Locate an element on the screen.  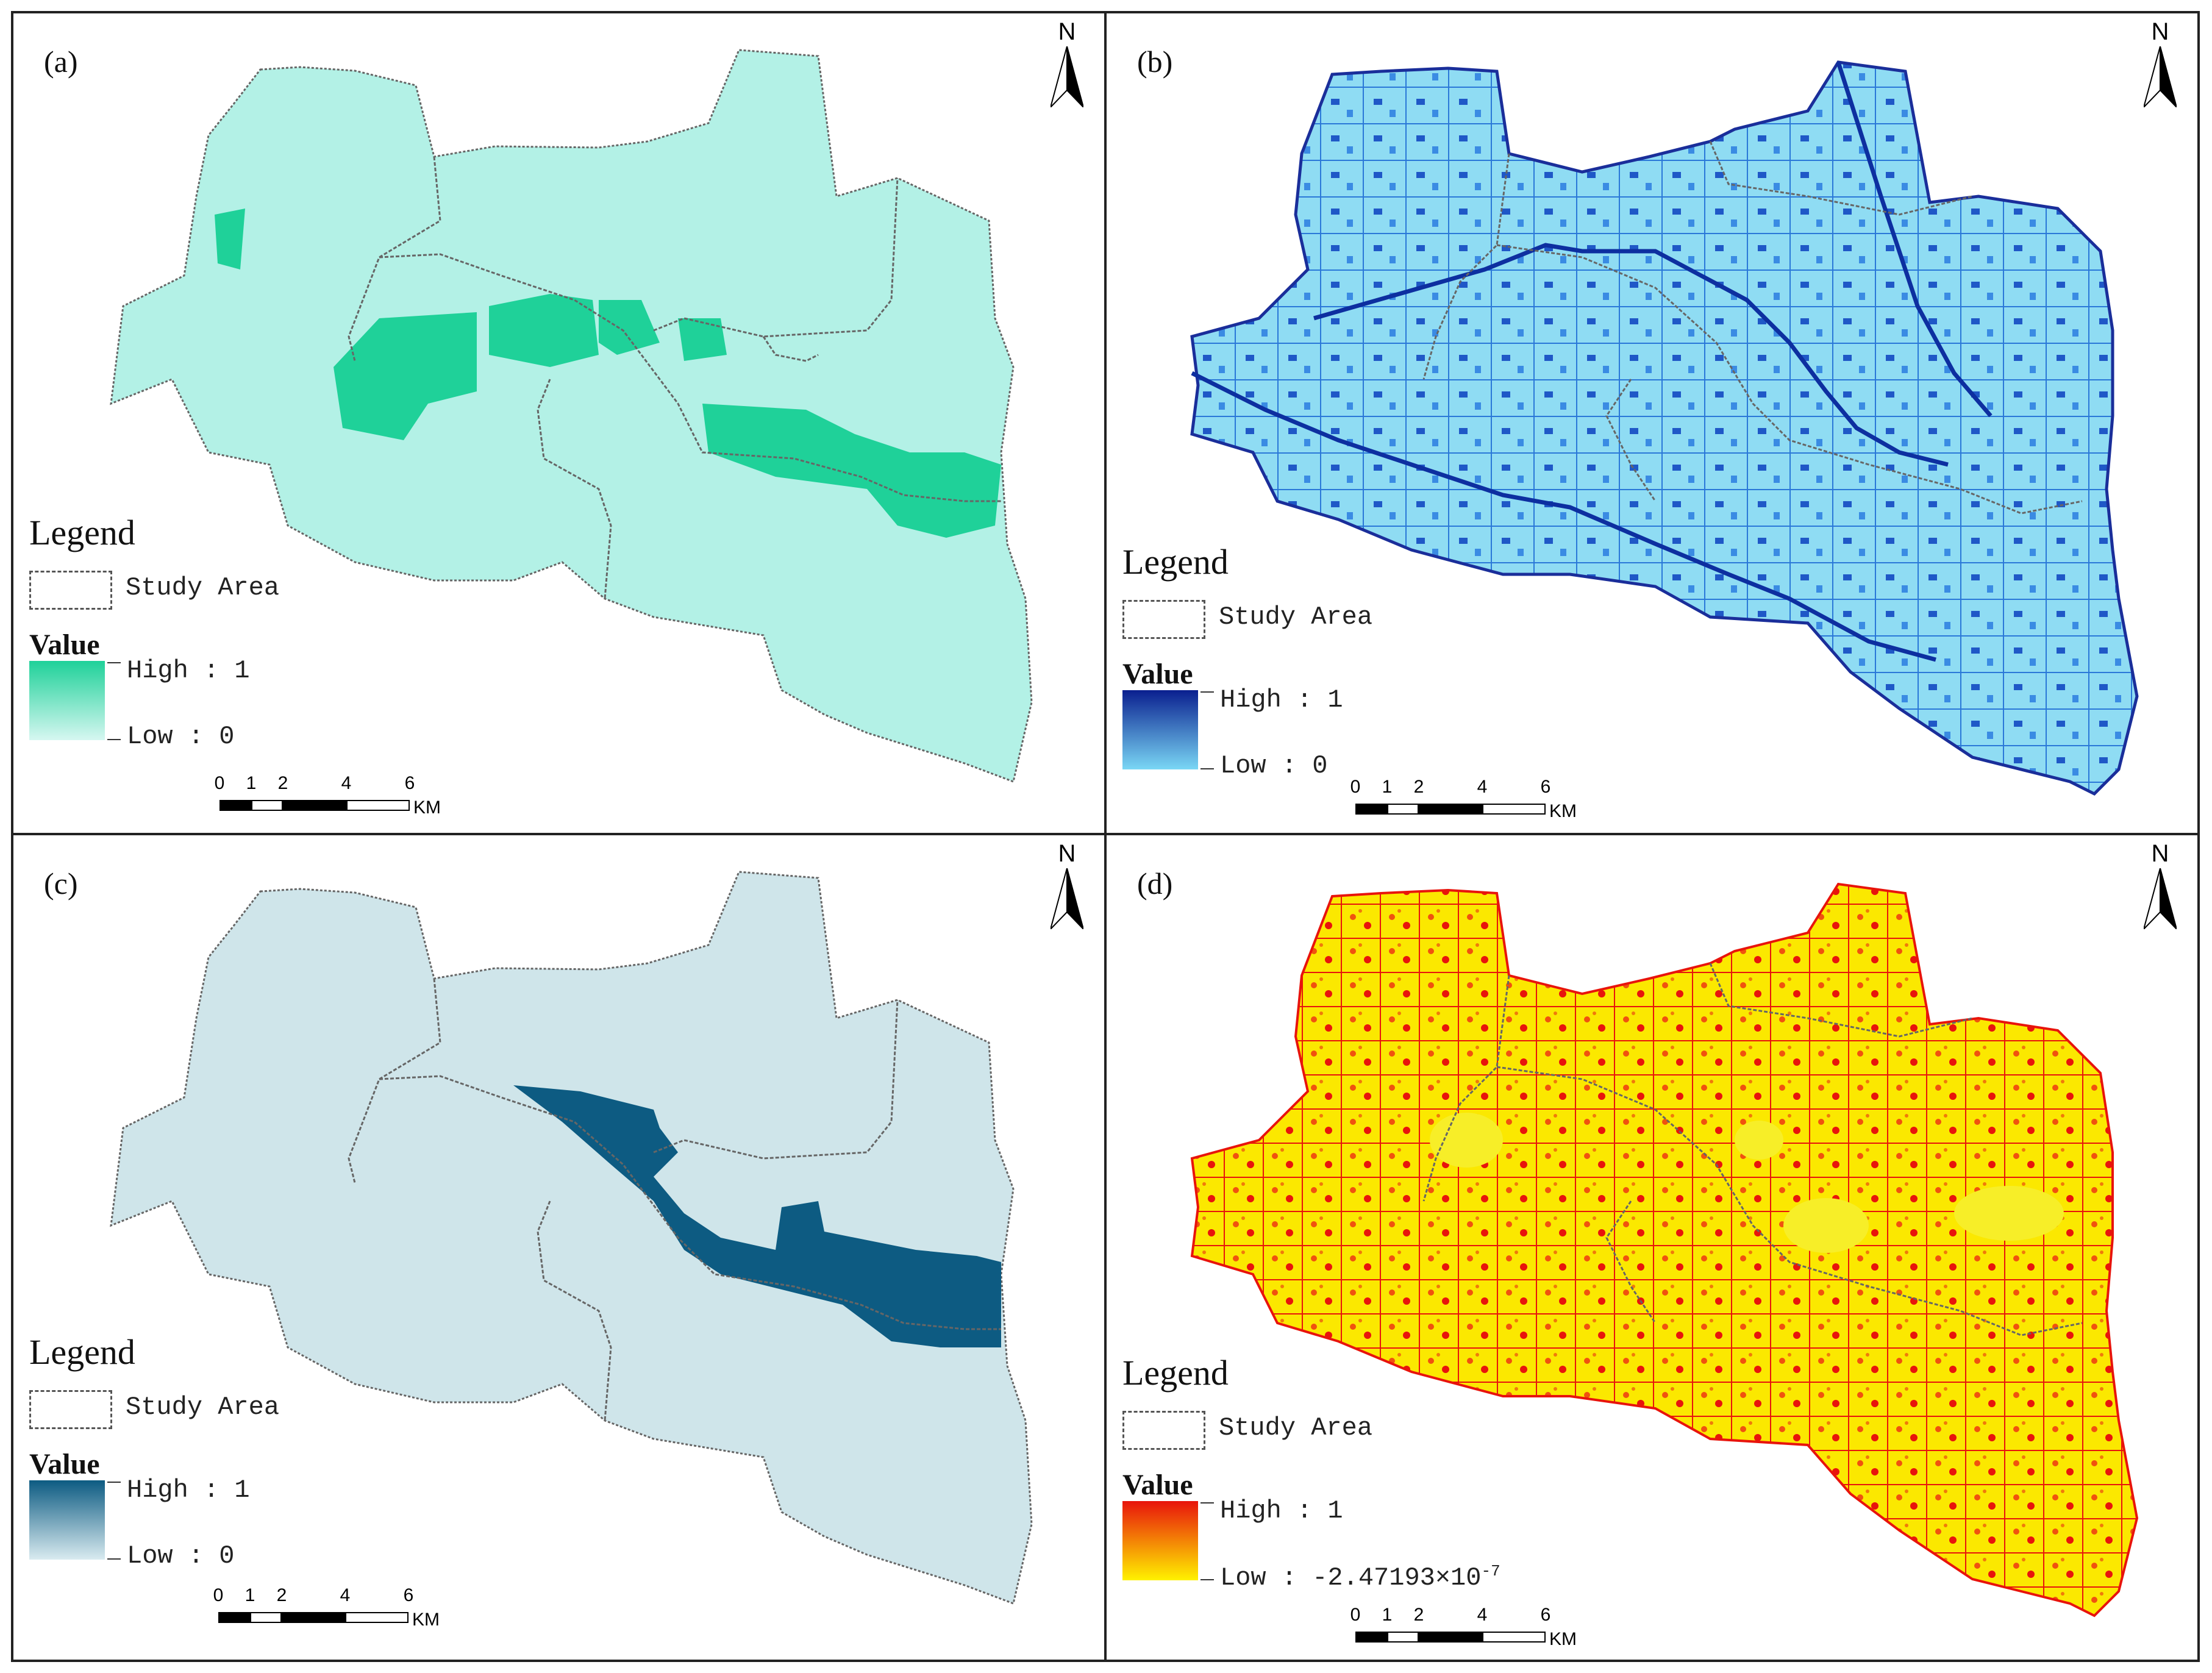
panel-label: (c) is located at coordinates (61, 883).